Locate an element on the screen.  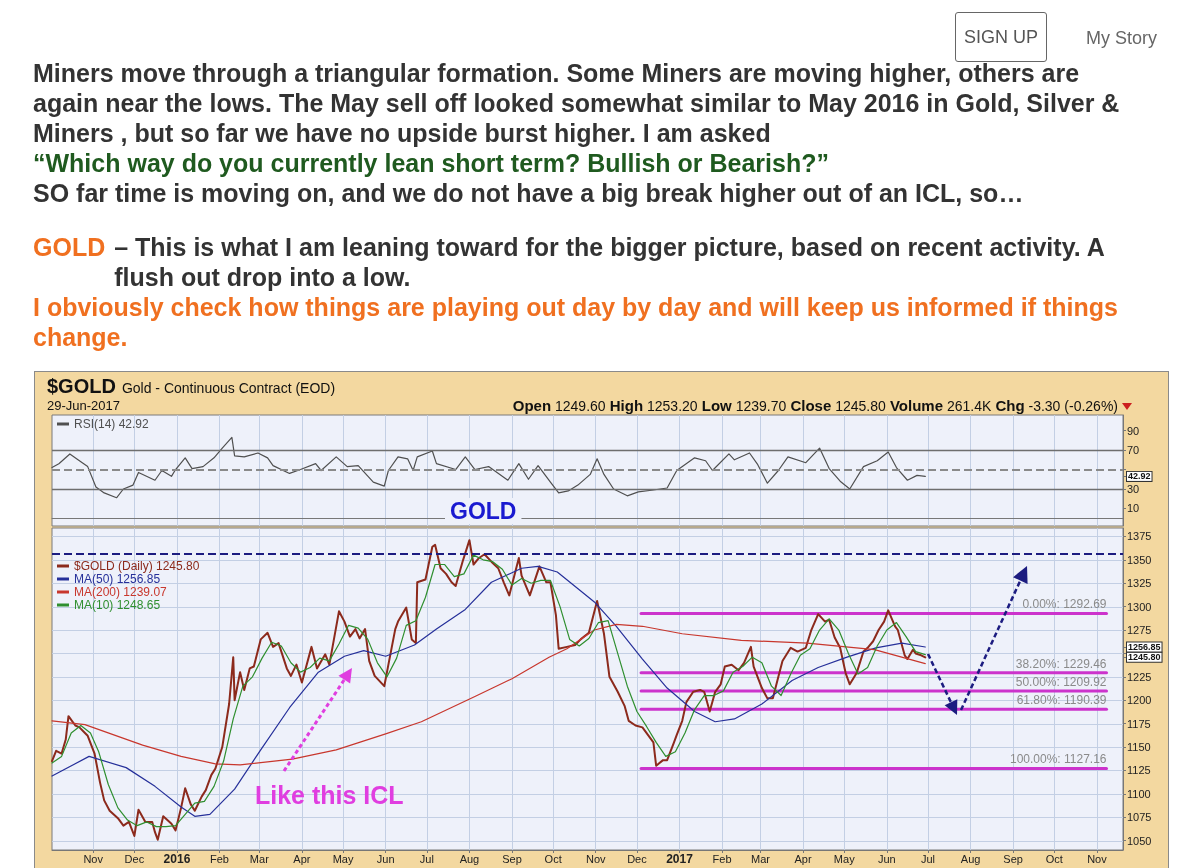
y-tick-label: 1300 is located at coordinates (1139, 606).